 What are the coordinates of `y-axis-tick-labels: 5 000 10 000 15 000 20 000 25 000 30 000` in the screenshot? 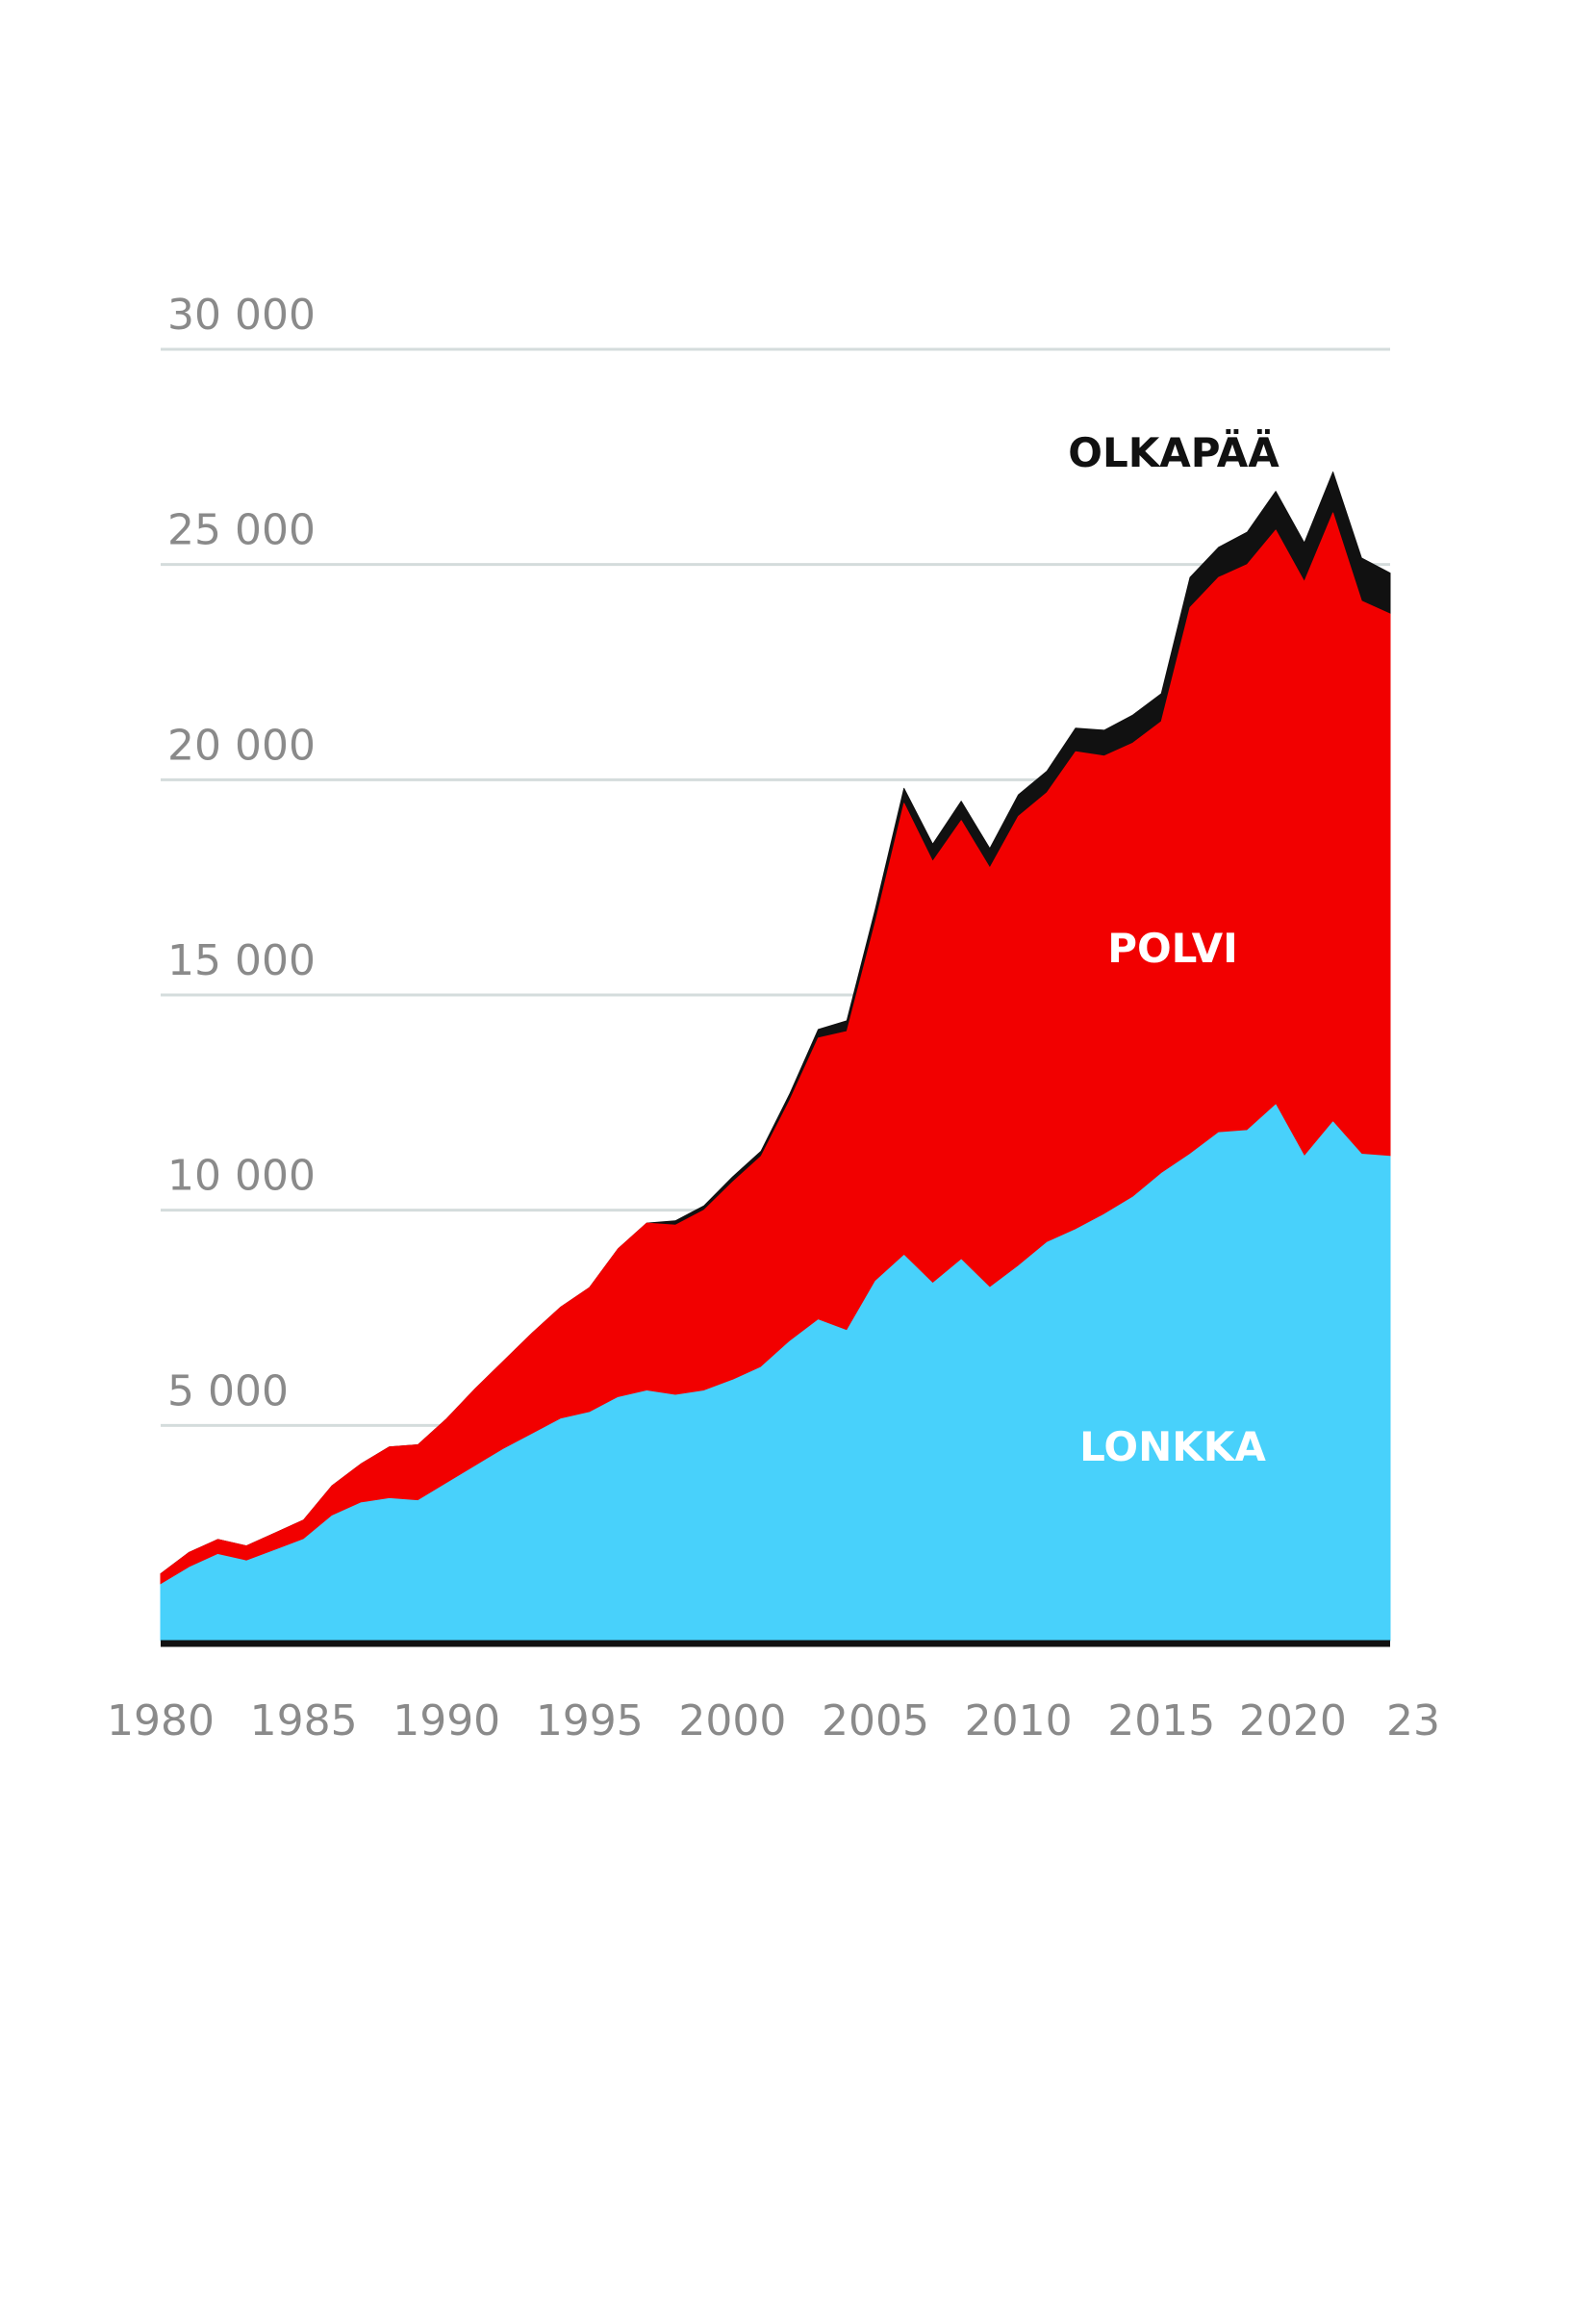 It's located at (241, 853).